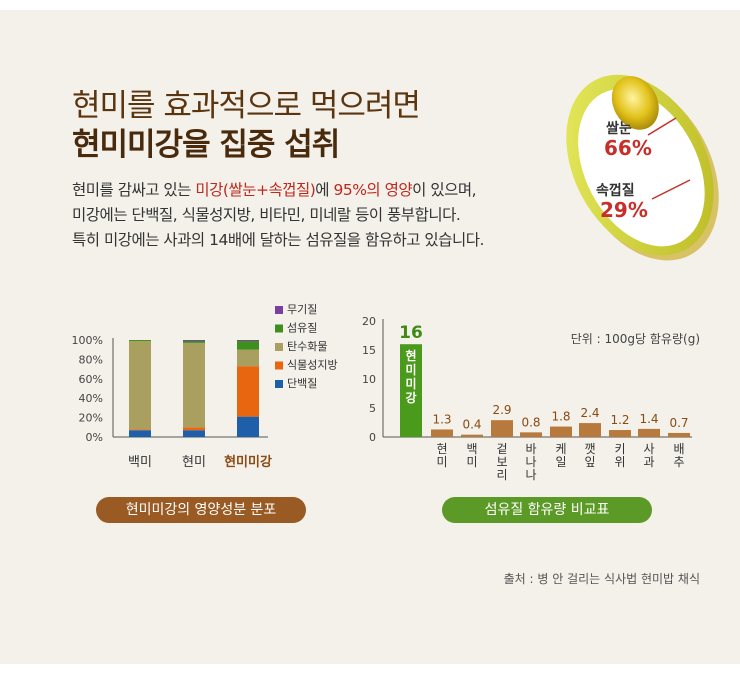 This screenshot has width=740, height=674. What do you see at coordinates (302, 309) in the screenshot?
I see `legend-label: 무기질` at bounding box center [302, 309].